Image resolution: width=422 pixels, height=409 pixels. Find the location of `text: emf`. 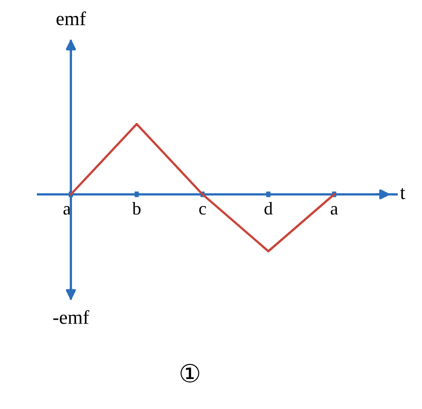

text: emf is located at coordinates (71, 18).